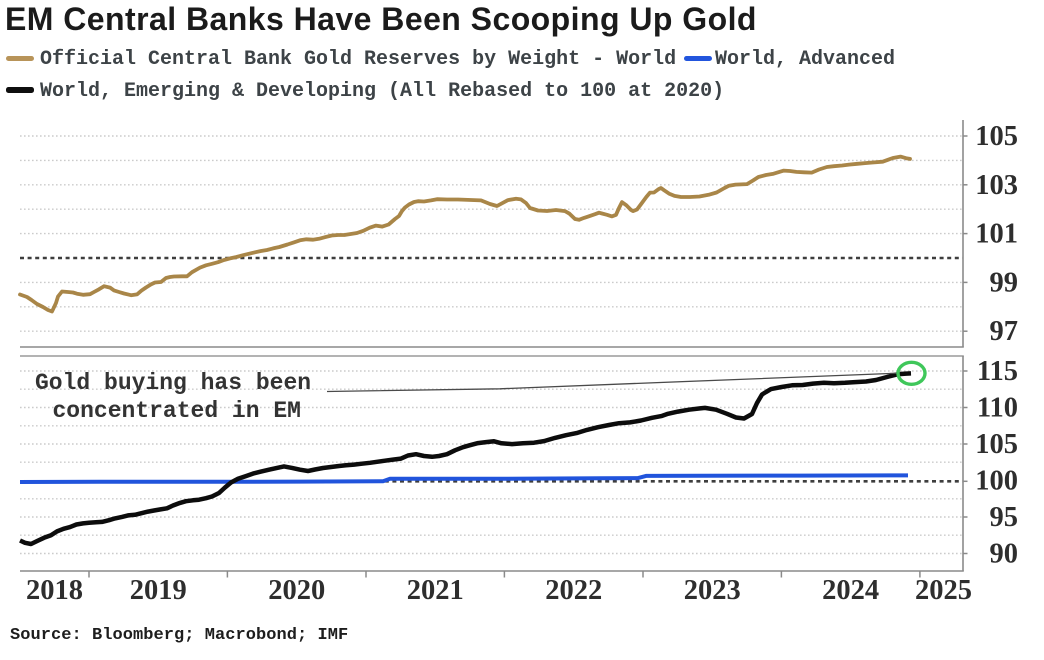  What do you see at coordinates (997, 408) in the screenshot?
I see `svg-text: 110` at bounding box center [997, 408].